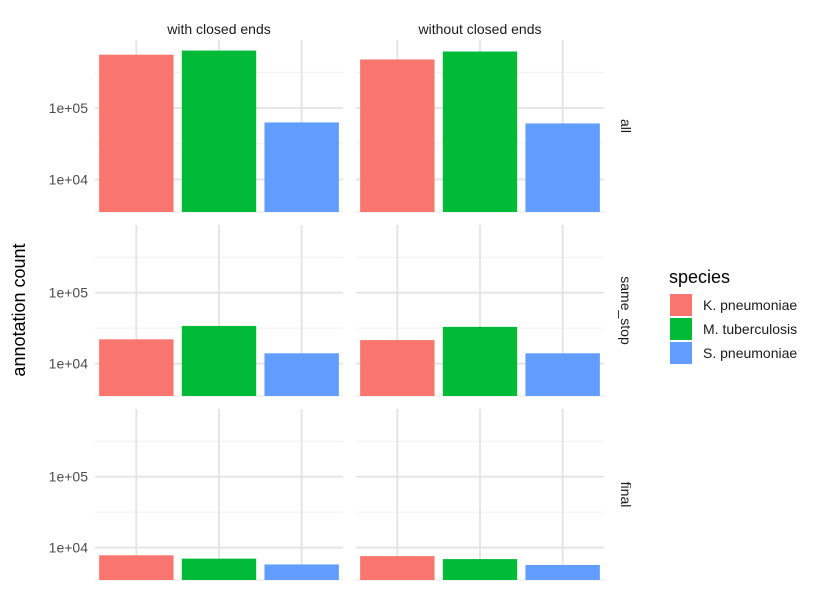 The height and width of the screenshot is (599, 840). I want to click on legend-label: M. tuberculosis, so click(750, 329).